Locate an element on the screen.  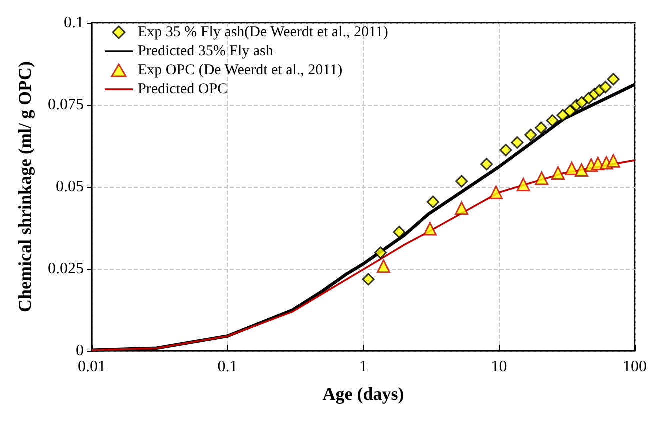
y-tick-label: 0 is located at coordinates (80, 351).